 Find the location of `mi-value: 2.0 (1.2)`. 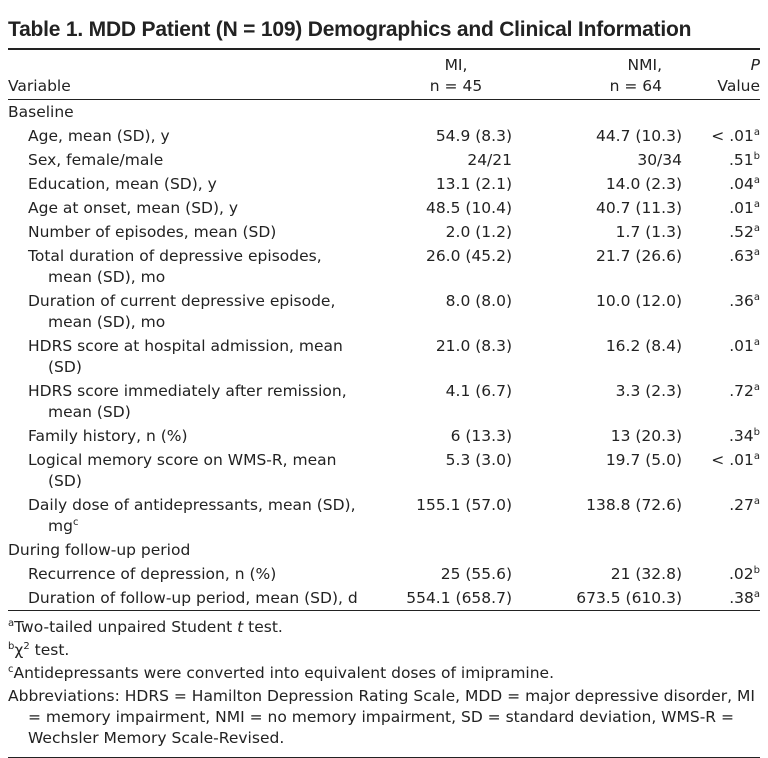

mi-value: 2.0 (1.2) is located at coordinates (478, 231).